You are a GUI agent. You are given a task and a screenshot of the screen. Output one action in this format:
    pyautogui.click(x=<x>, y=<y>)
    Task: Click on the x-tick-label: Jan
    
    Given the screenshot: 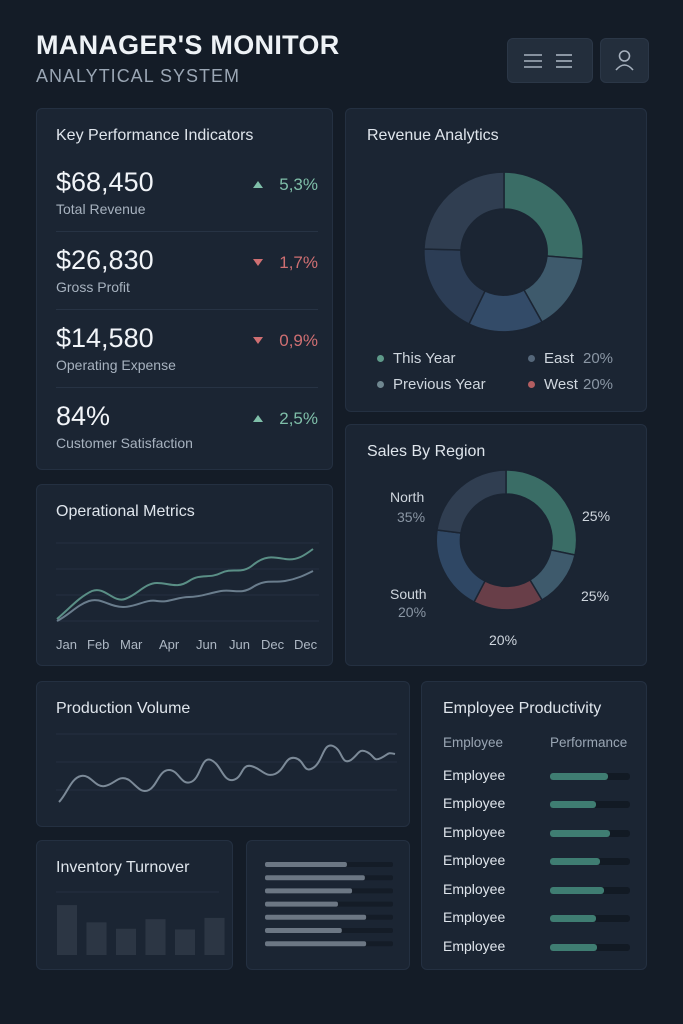 What is the action you would take?
    pyautogui.click(x=66, y=644)
    